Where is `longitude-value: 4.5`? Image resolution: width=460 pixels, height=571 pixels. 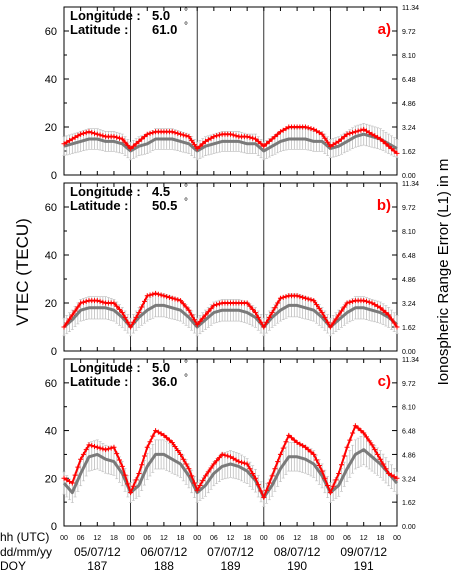 longitude-value: 4.5 is located at coordinates (161, 191).